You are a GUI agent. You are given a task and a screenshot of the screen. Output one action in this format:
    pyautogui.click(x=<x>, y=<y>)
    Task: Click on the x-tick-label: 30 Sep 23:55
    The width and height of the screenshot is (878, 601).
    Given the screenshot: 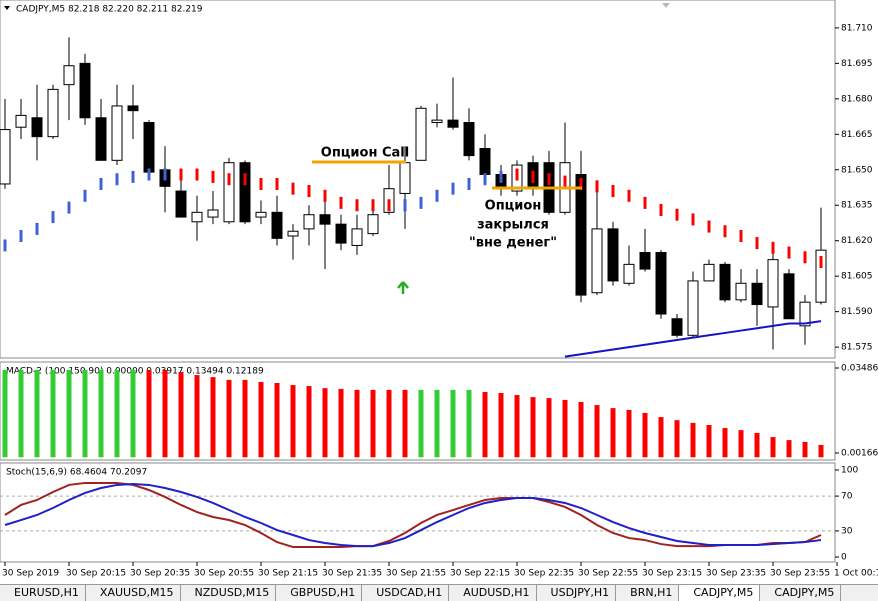 What is the action you would take?
    pyautogui.click(x=800, y=574)
    